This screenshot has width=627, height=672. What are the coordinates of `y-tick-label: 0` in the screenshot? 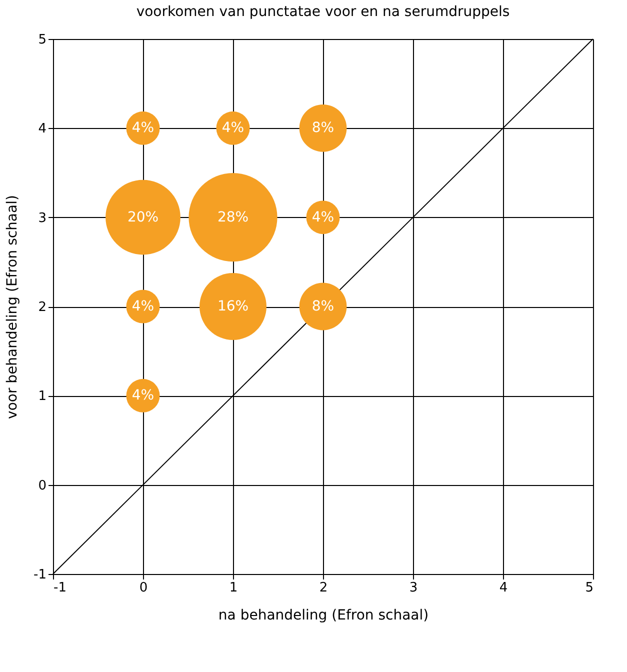 It's located at (42, 486).